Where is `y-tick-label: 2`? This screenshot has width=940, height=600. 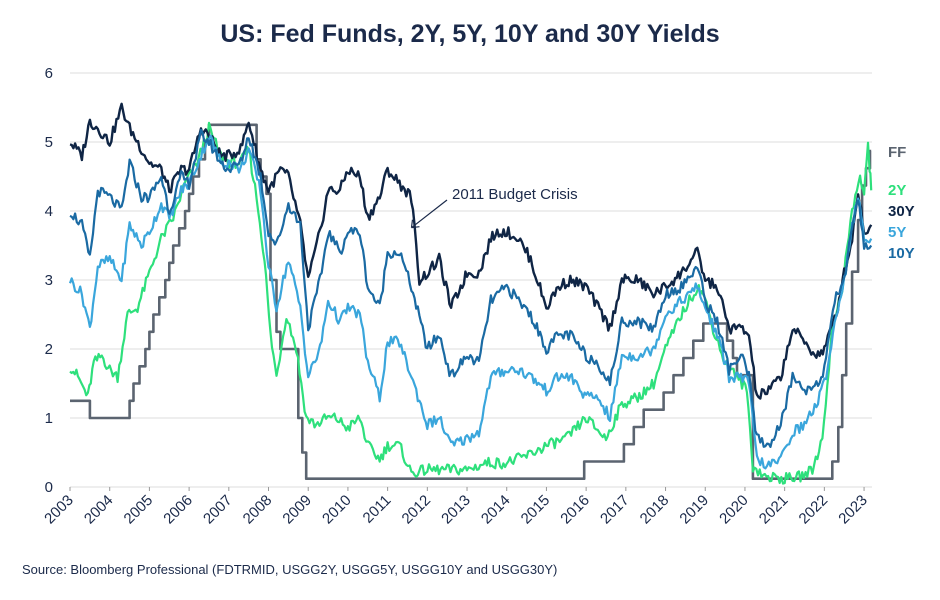
y-tick-label: 2 is located at coordinates (49, 349).